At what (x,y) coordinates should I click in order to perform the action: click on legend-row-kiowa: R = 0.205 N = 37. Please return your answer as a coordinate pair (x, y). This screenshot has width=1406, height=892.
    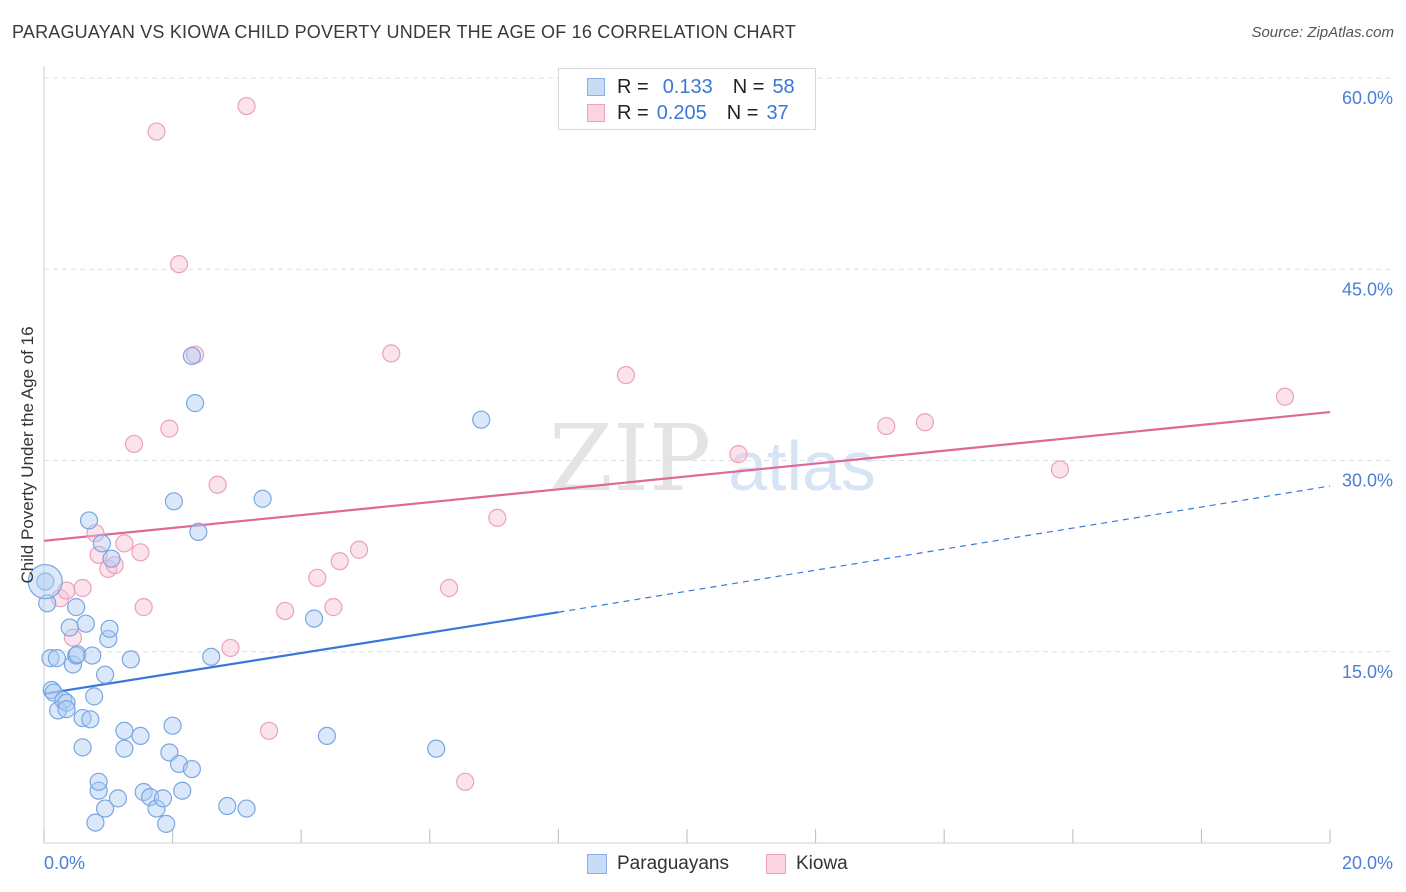
    Looking at the image, I should click on (688, 113).